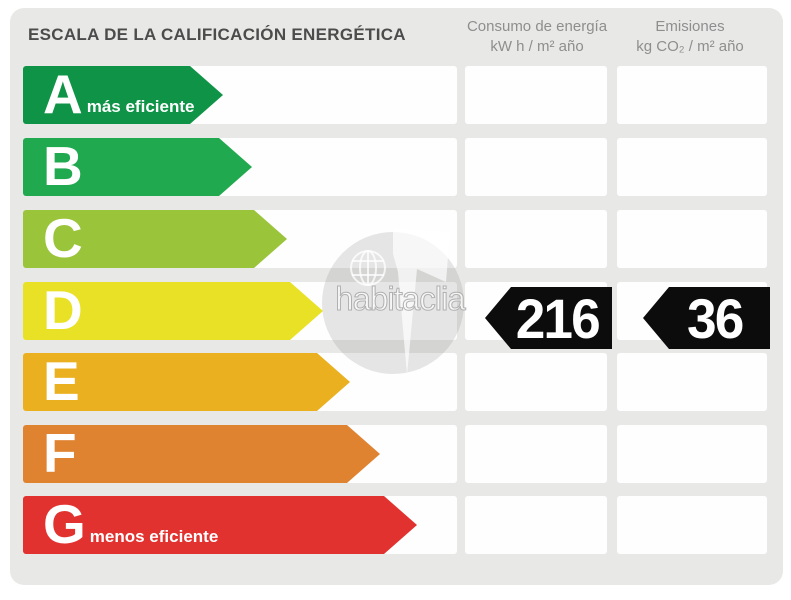  What do you see at coordinates (154, 536) in the screenshot?
I see `rating-note: menos eficiente` at bounding box center [154, 536].